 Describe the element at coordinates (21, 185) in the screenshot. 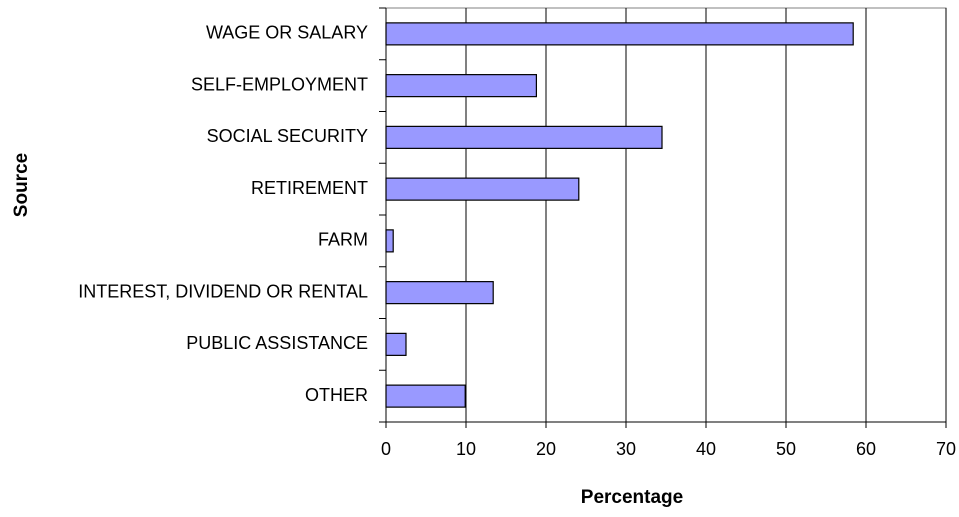

I see `y-axis-title: Source` at that location.